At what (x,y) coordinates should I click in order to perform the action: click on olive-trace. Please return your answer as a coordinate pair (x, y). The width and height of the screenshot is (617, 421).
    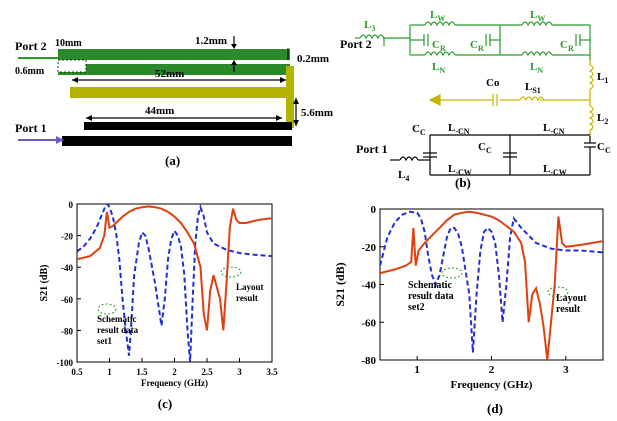
    Looking at the image, I should click on (181, 92).